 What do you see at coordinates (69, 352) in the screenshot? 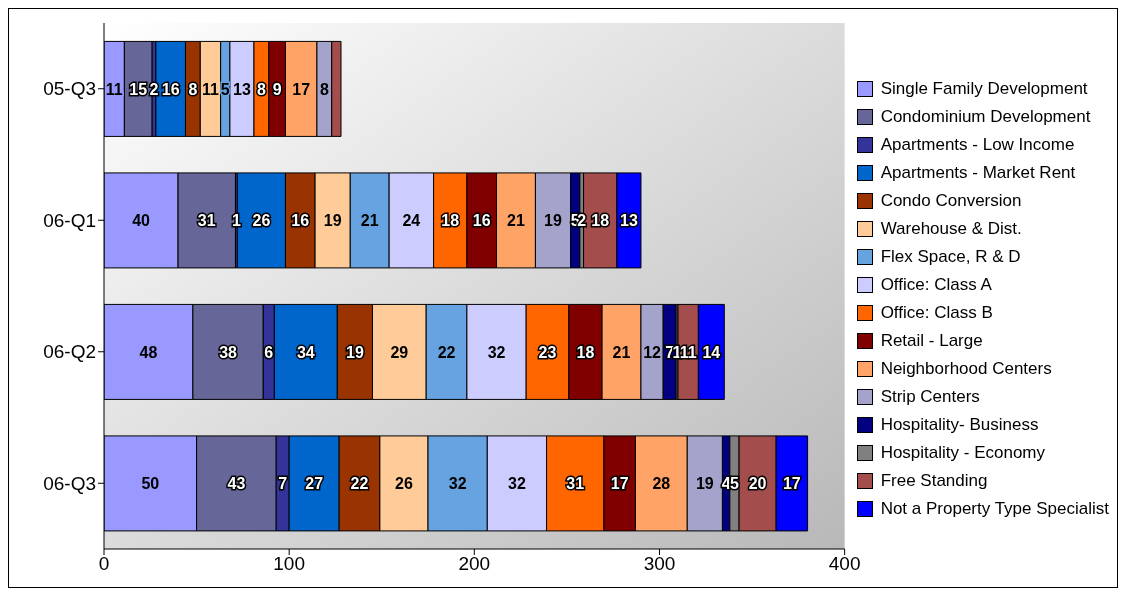
I see `y-tick-label: 06-Q2` at bounding box center [69, 352].